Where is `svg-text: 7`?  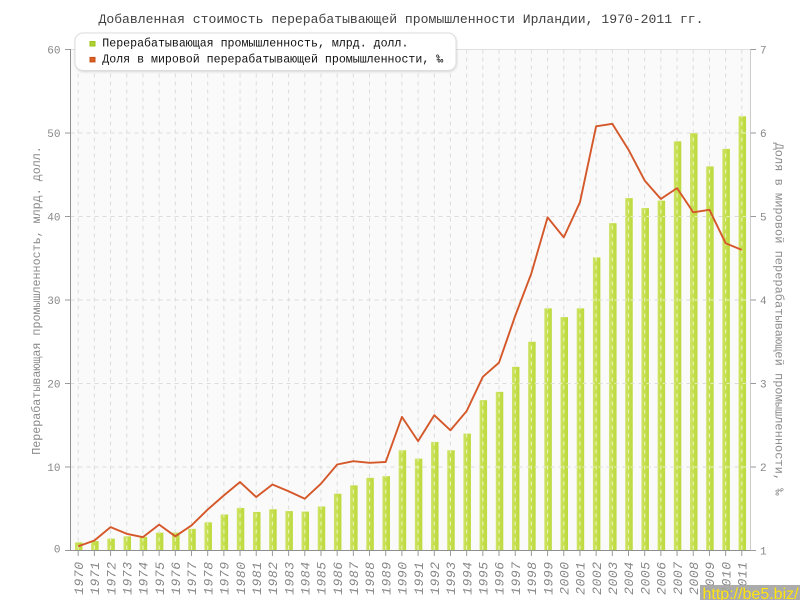
svg-text: 7 is located at coordinates (763, 52).